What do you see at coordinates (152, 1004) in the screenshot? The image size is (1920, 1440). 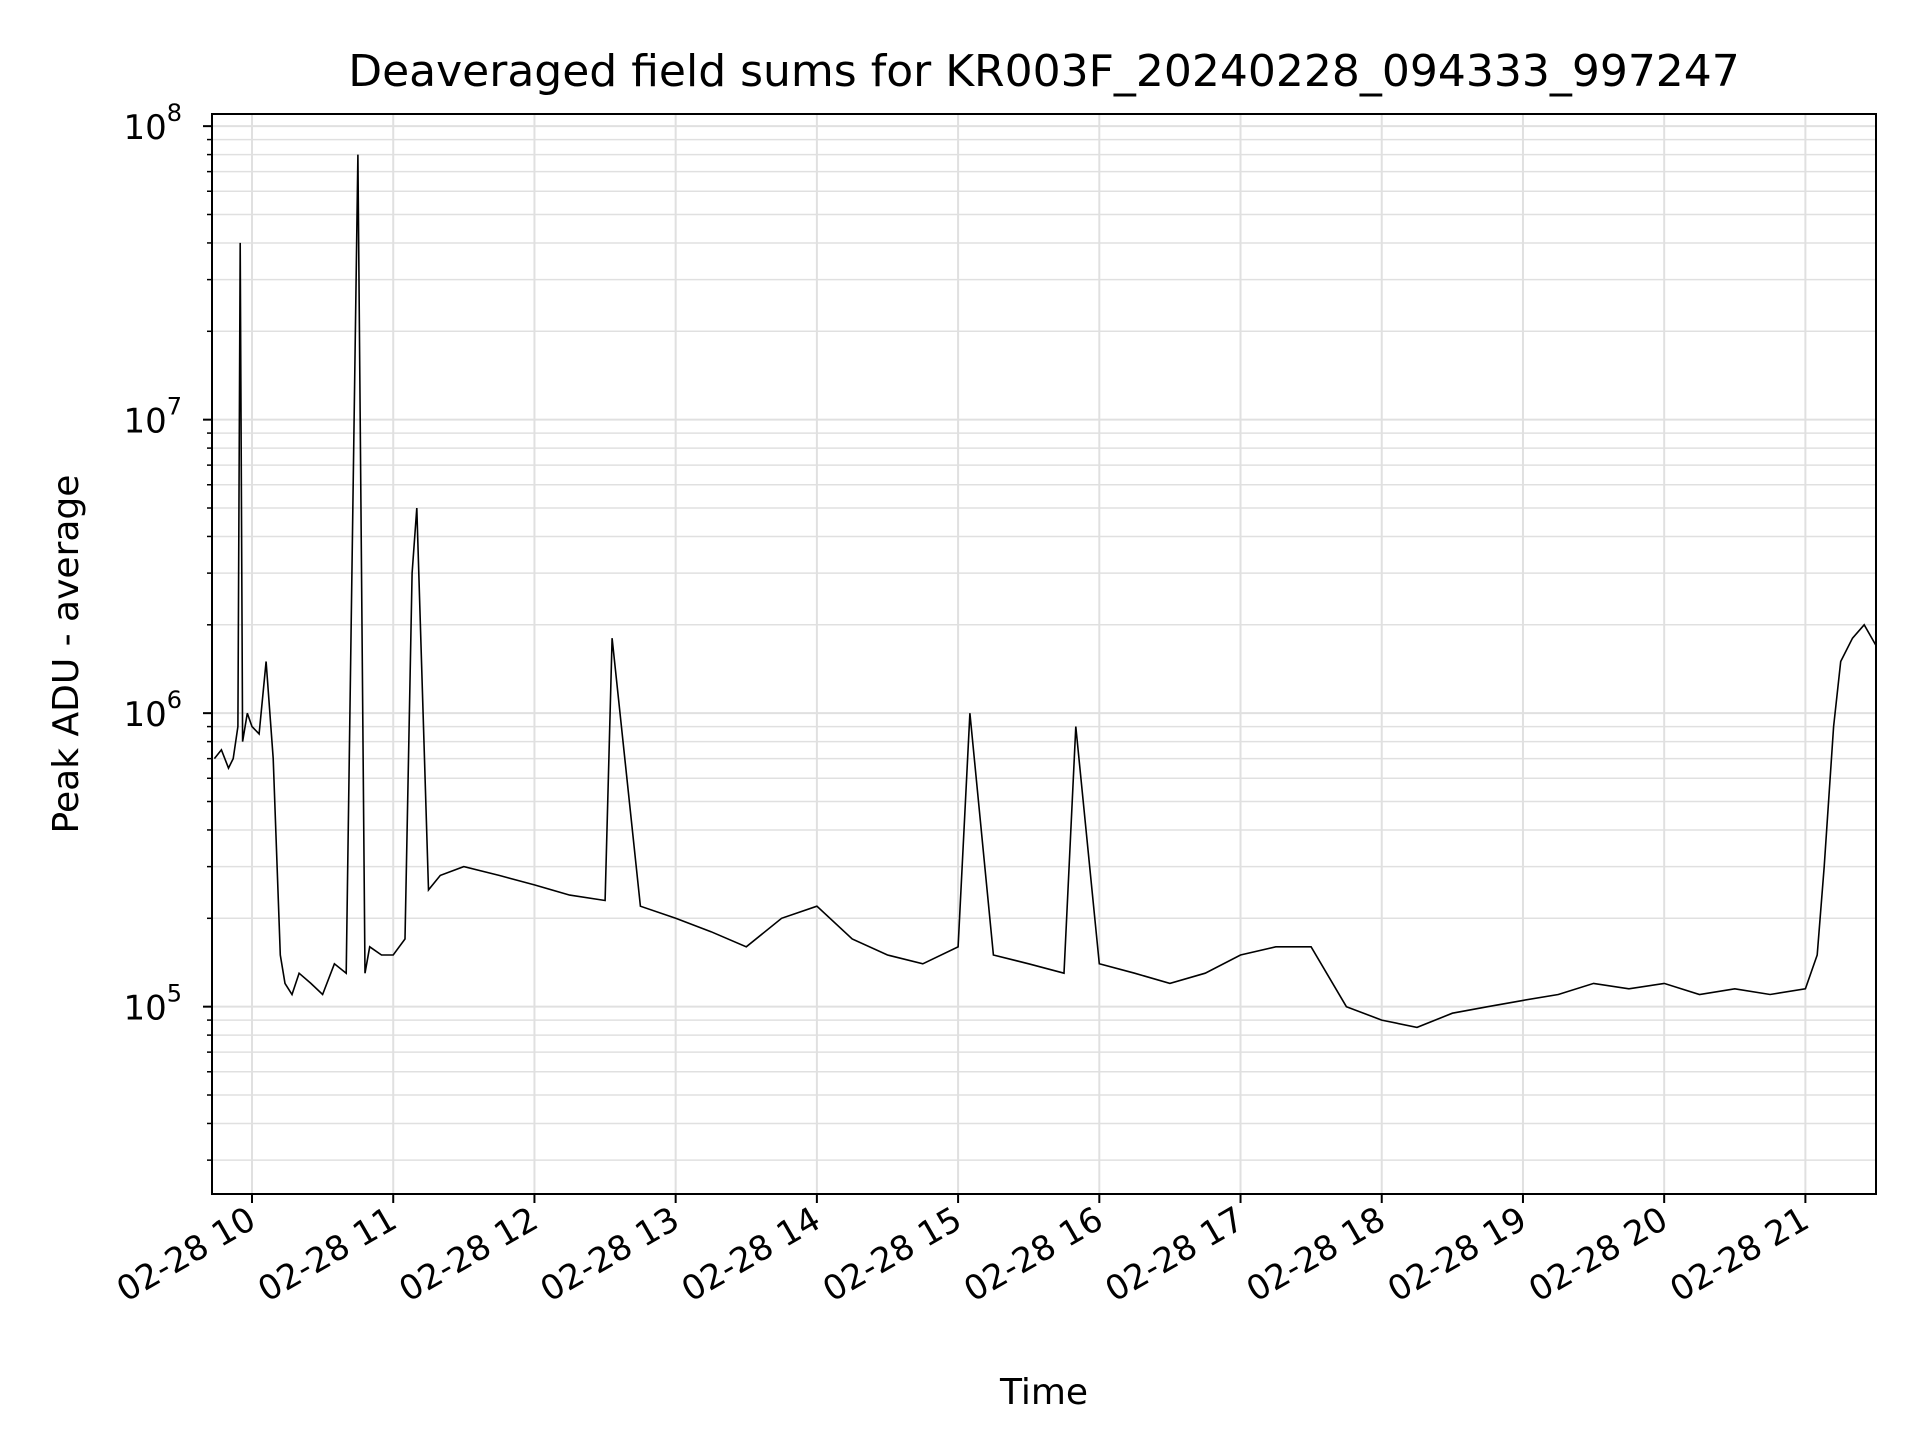 I see `y-tick-label: 10⁵` at bounding box center [152, 1004].